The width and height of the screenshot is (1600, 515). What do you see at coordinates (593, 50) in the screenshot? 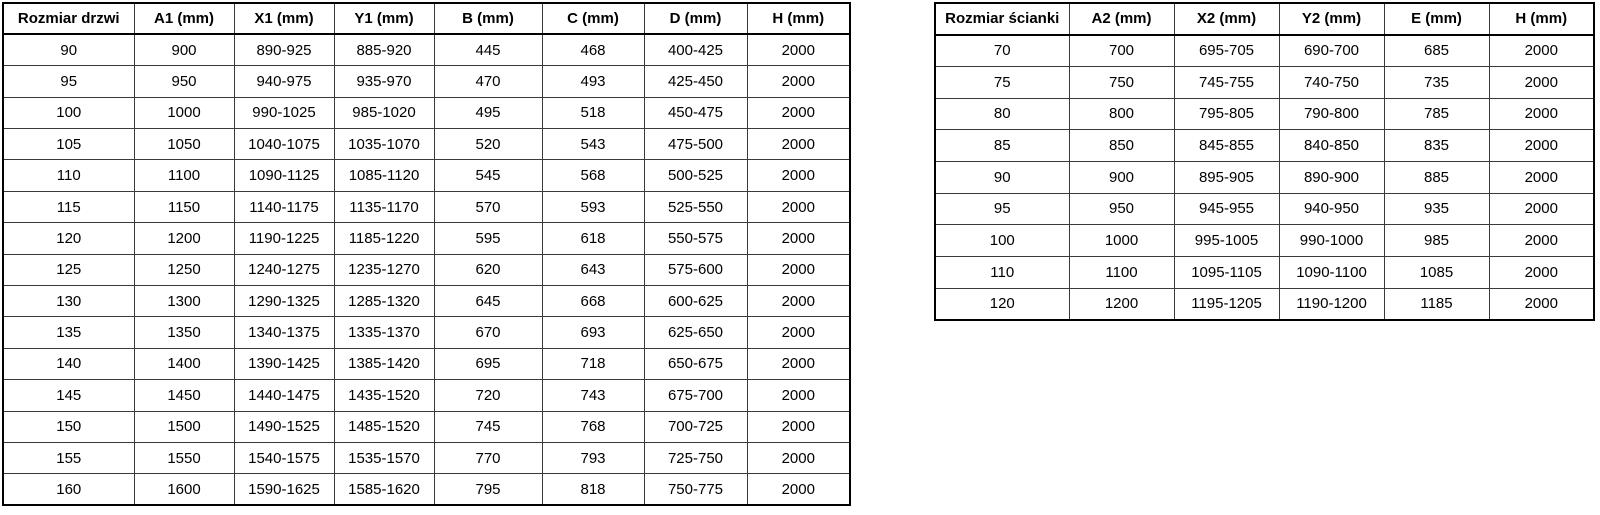
I see `table-cell: 468` at bounding box center [593, 50].